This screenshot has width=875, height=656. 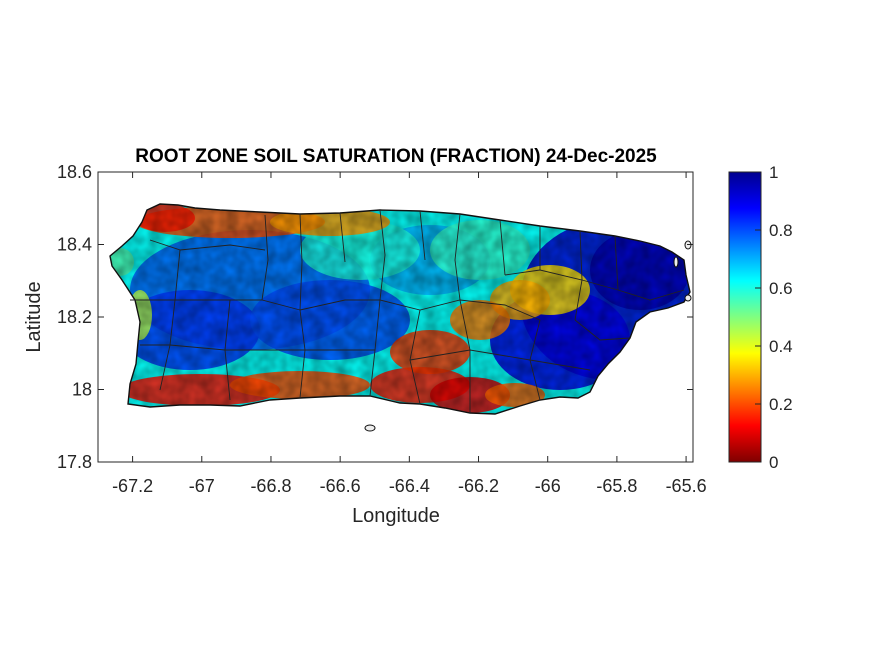 I want to click on x-tick-label: -66.4, so click(x=409, y=486).